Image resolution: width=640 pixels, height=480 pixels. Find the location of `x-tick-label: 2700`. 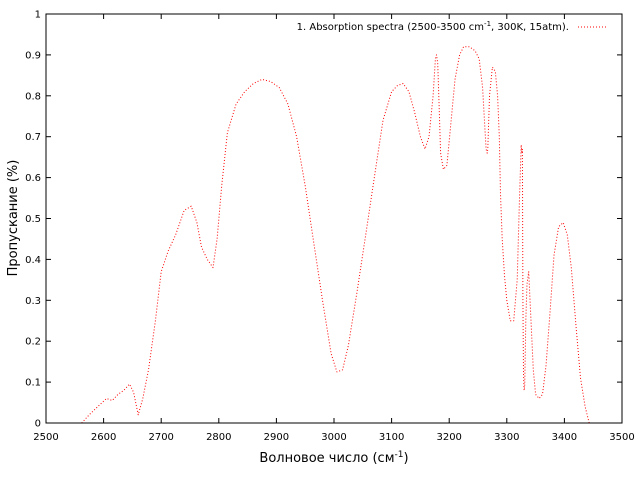

x-tick-label: 2700 is located at coordinates (160, 437).